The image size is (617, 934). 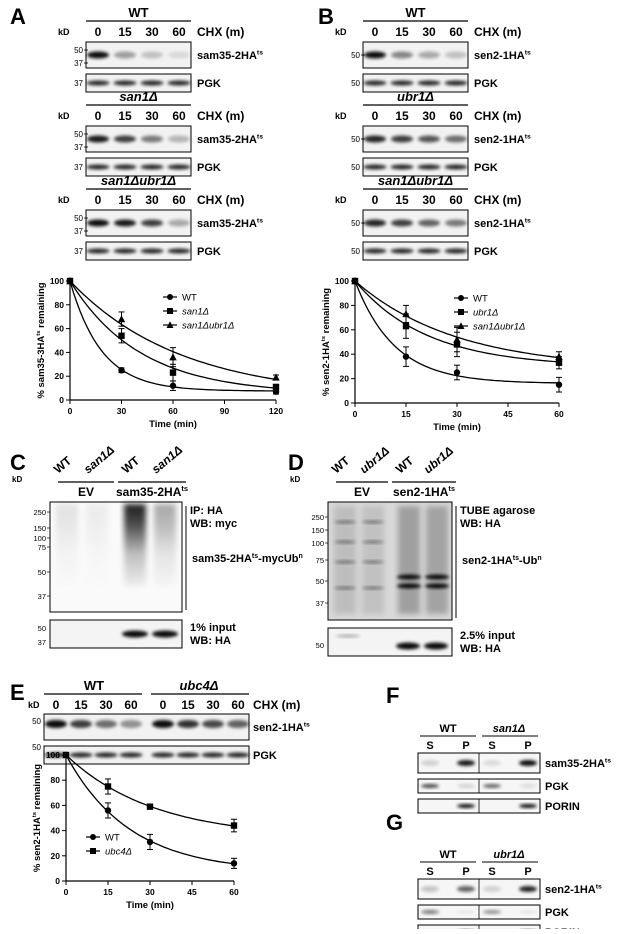 I want to click on legend-entry: WT, so click(x=480, y=299).